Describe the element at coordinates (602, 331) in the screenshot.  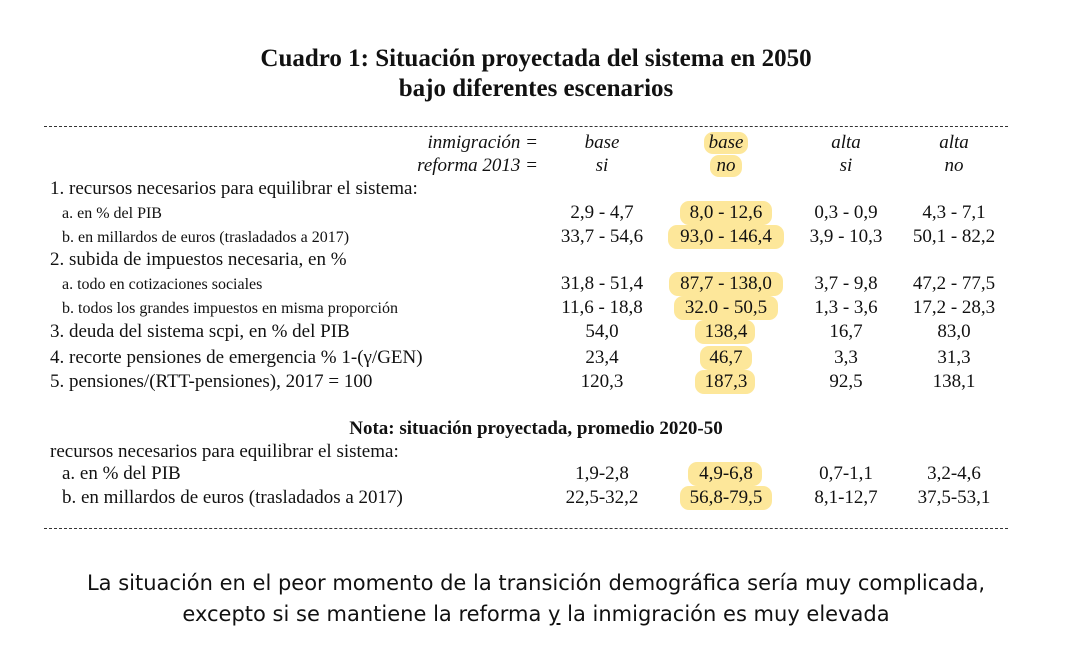
I see `row-3-col1: 54,0` at that location.